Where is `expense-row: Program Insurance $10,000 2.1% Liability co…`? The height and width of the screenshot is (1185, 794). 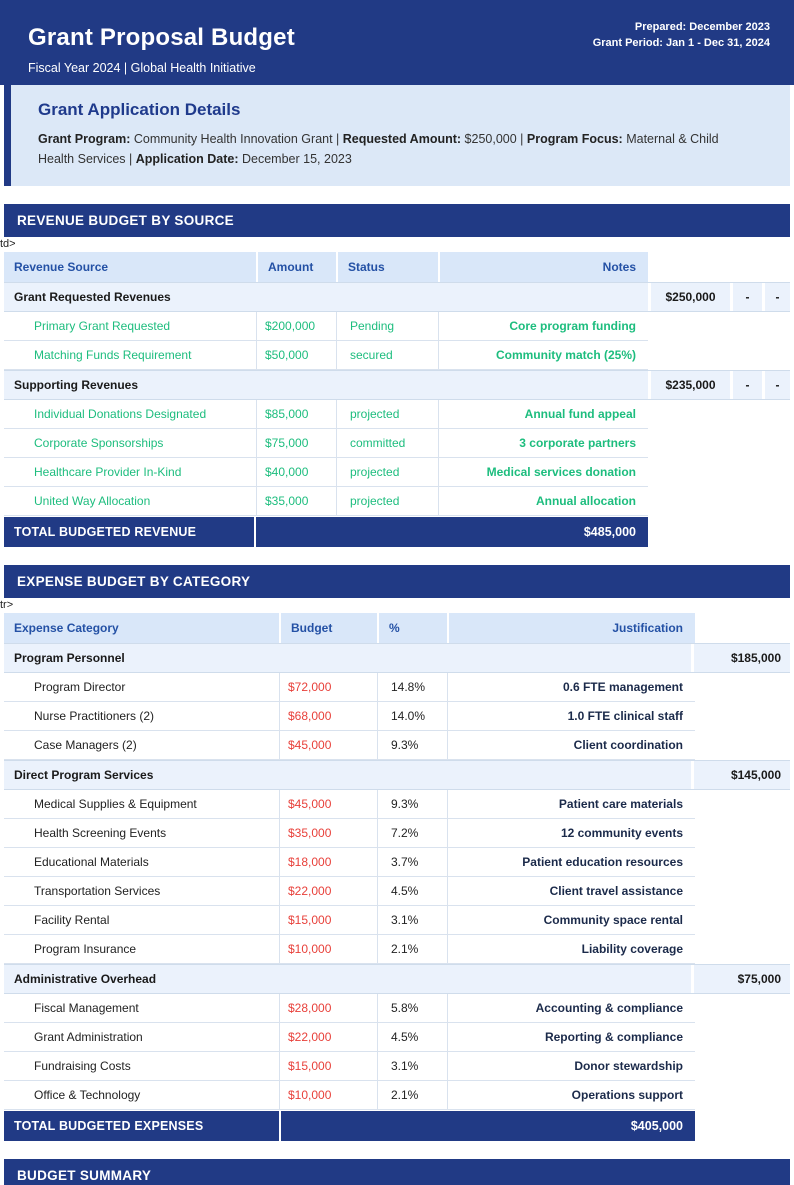
expense-row: Program Insurance $10,000 2.1% Liability co… is located at coordinates (349, 949).